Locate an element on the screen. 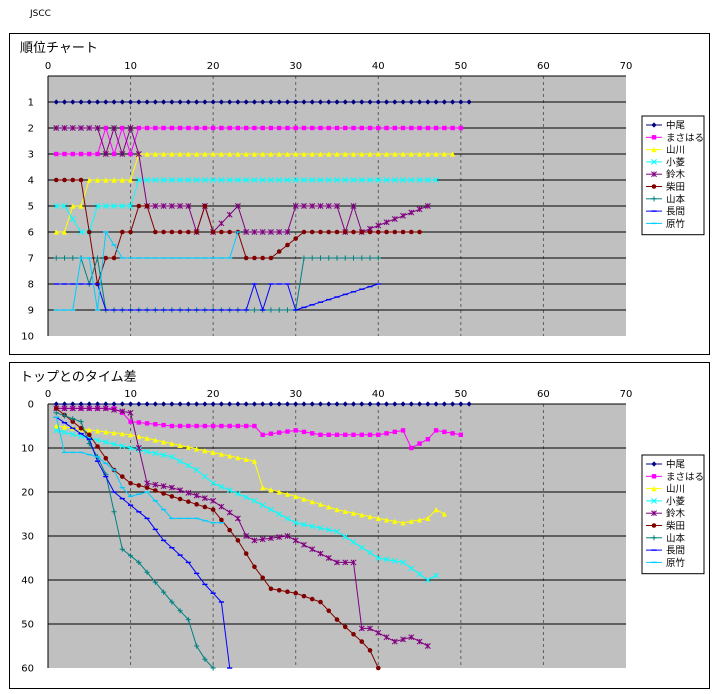 The height and width of the screenshot is (694, 715). legend-label: 山本 is located at coordinates (676, 538).